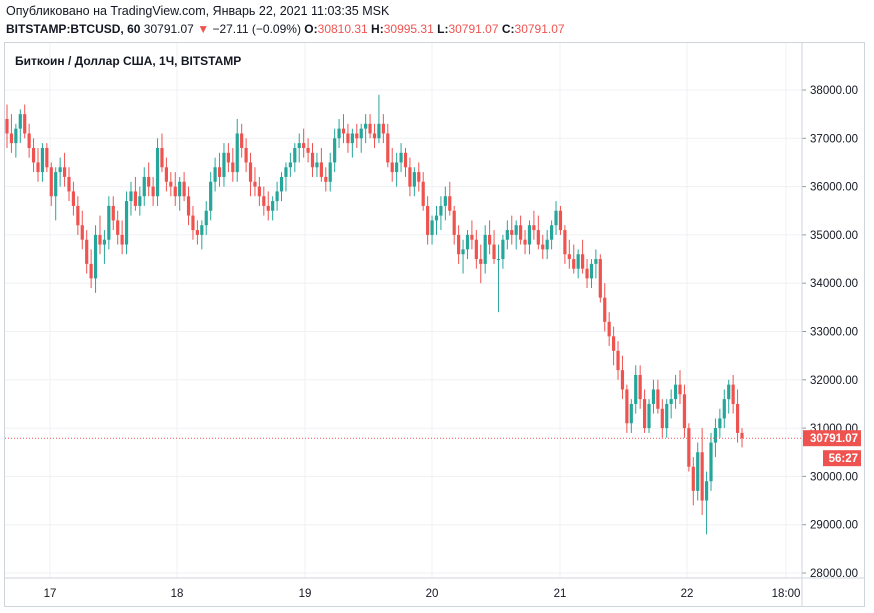  I want to click on last-price-text: 30791.07, so click(834, 439).